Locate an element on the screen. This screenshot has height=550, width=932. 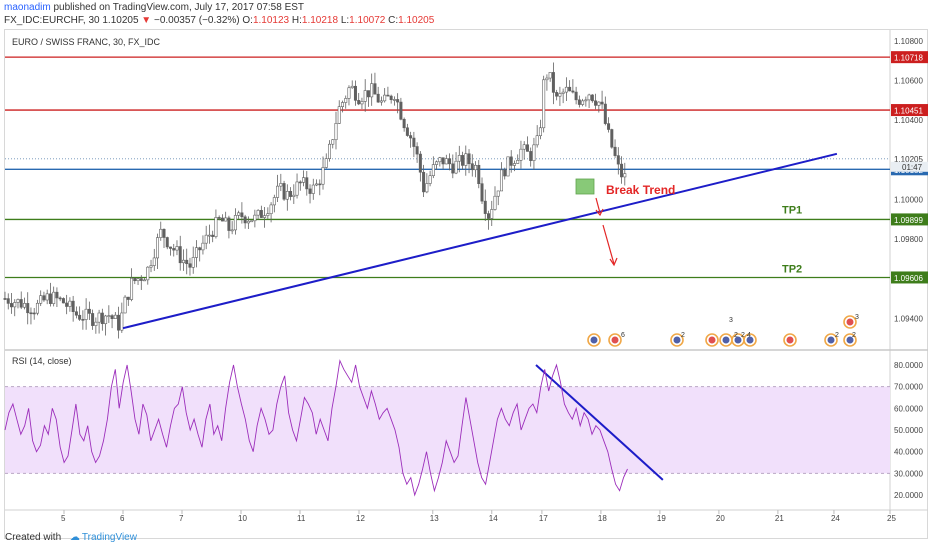
time-axis-tick: 5 is located at coordinates (63, 518).